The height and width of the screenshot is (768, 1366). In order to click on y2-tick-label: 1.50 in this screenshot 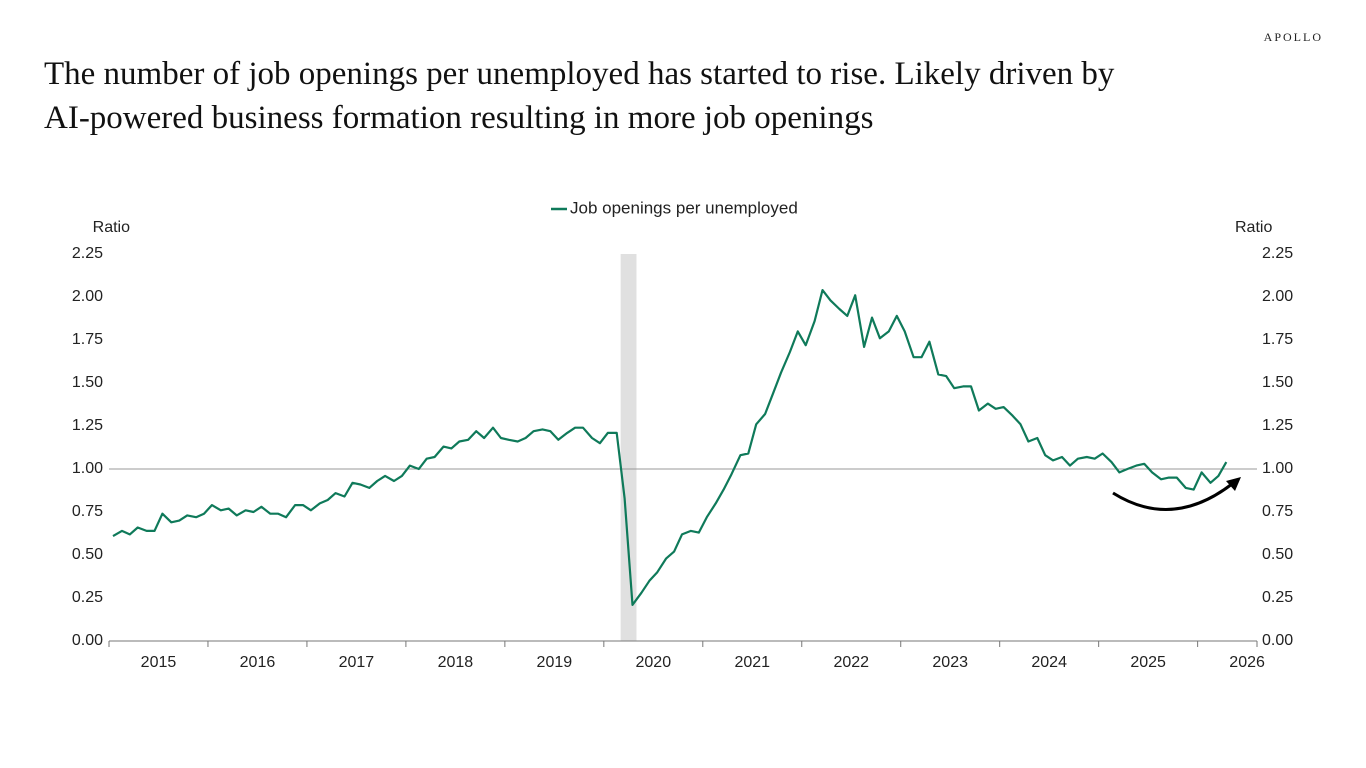, I will do `click(1277, 382)`.